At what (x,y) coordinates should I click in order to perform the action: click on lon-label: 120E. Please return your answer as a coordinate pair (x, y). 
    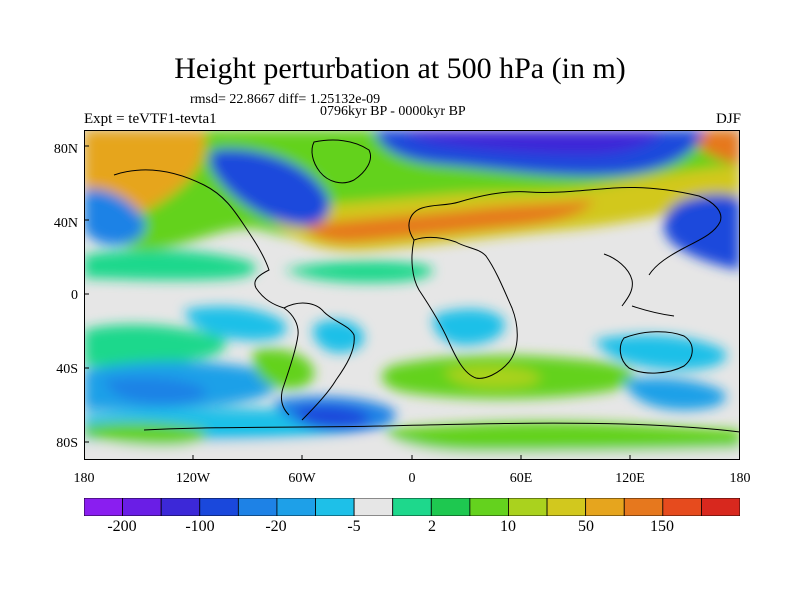
    Looking at the image, I should click on (630, 478).